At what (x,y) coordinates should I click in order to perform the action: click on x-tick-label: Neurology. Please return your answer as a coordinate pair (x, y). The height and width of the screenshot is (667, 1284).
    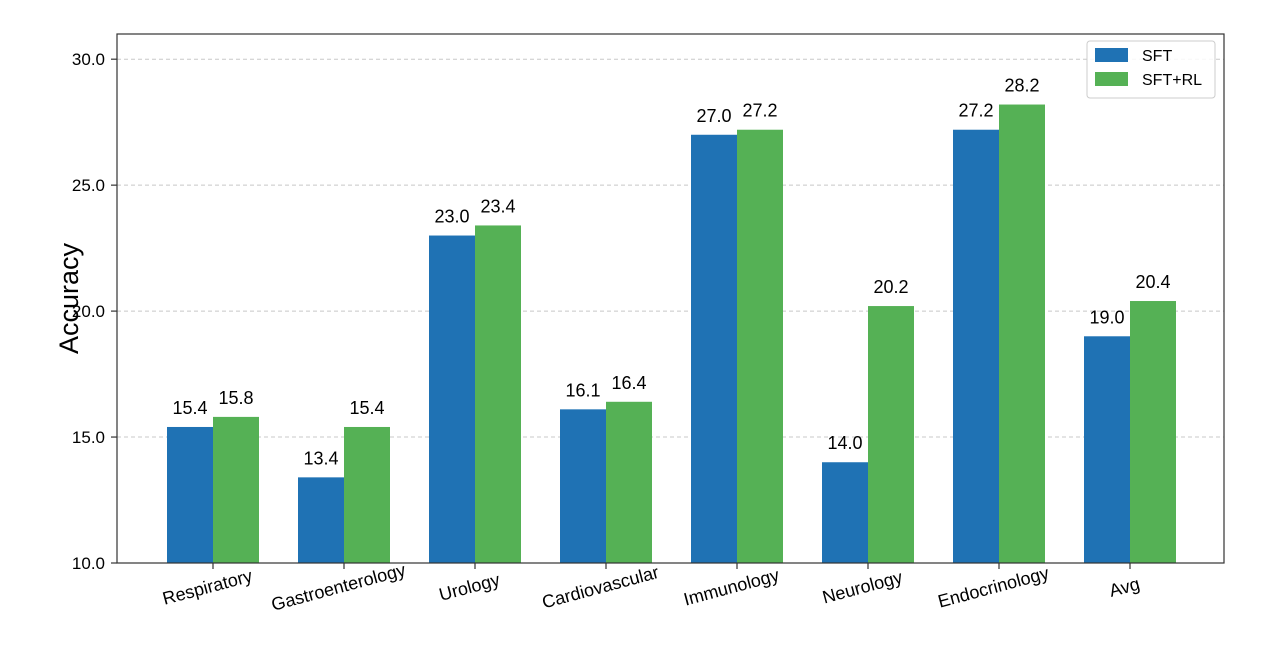
    Looking at the image, I should click on (862, 587).